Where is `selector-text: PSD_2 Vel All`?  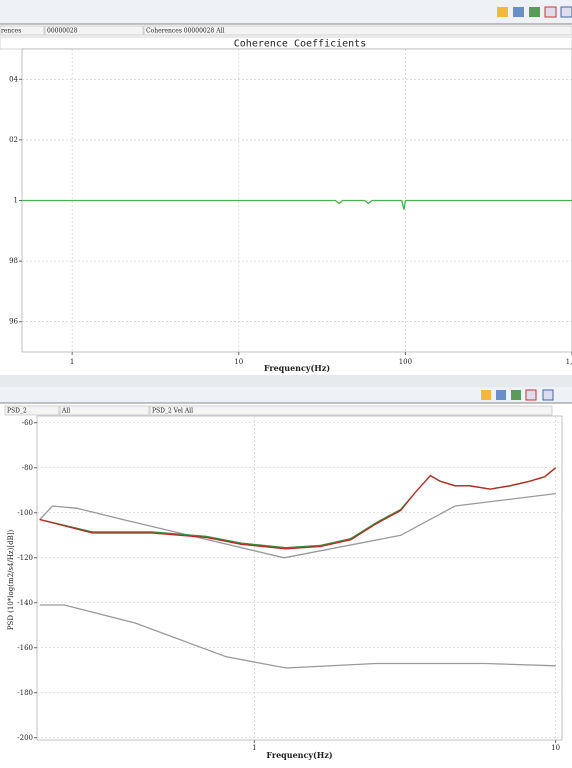
selector-text: PSD_2 Vel All is located at coordinates (172, 411).